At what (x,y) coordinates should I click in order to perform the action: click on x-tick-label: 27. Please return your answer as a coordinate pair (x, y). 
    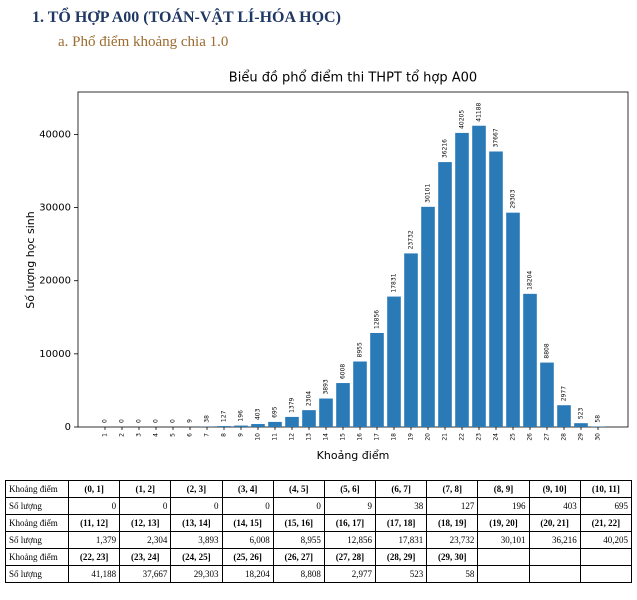
    Looking at the image, I should click on (547, 437).